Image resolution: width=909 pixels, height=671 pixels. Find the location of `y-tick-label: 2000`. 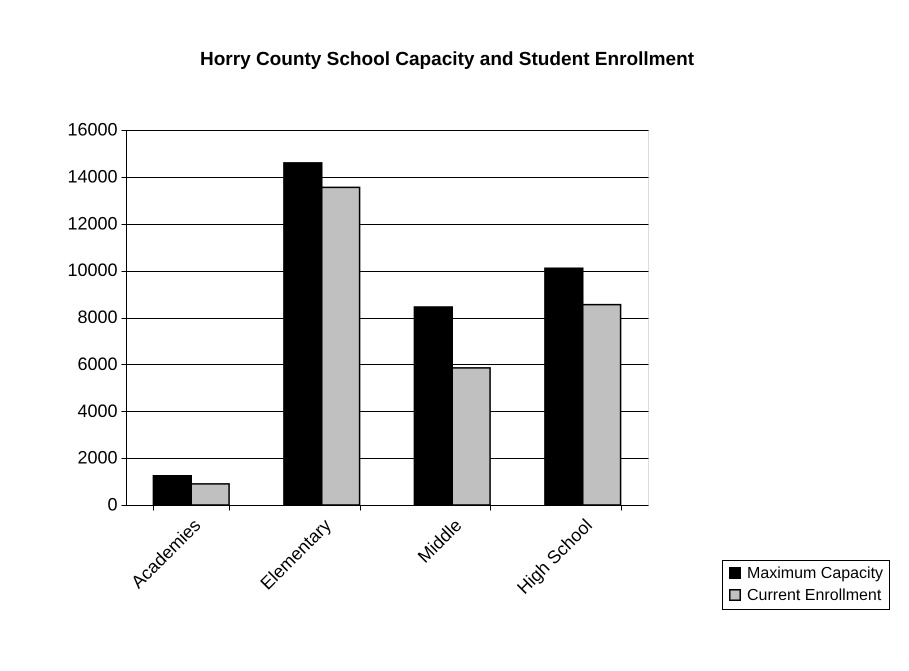

y-tick-label: 2000 is located at coordinates (97, 458).